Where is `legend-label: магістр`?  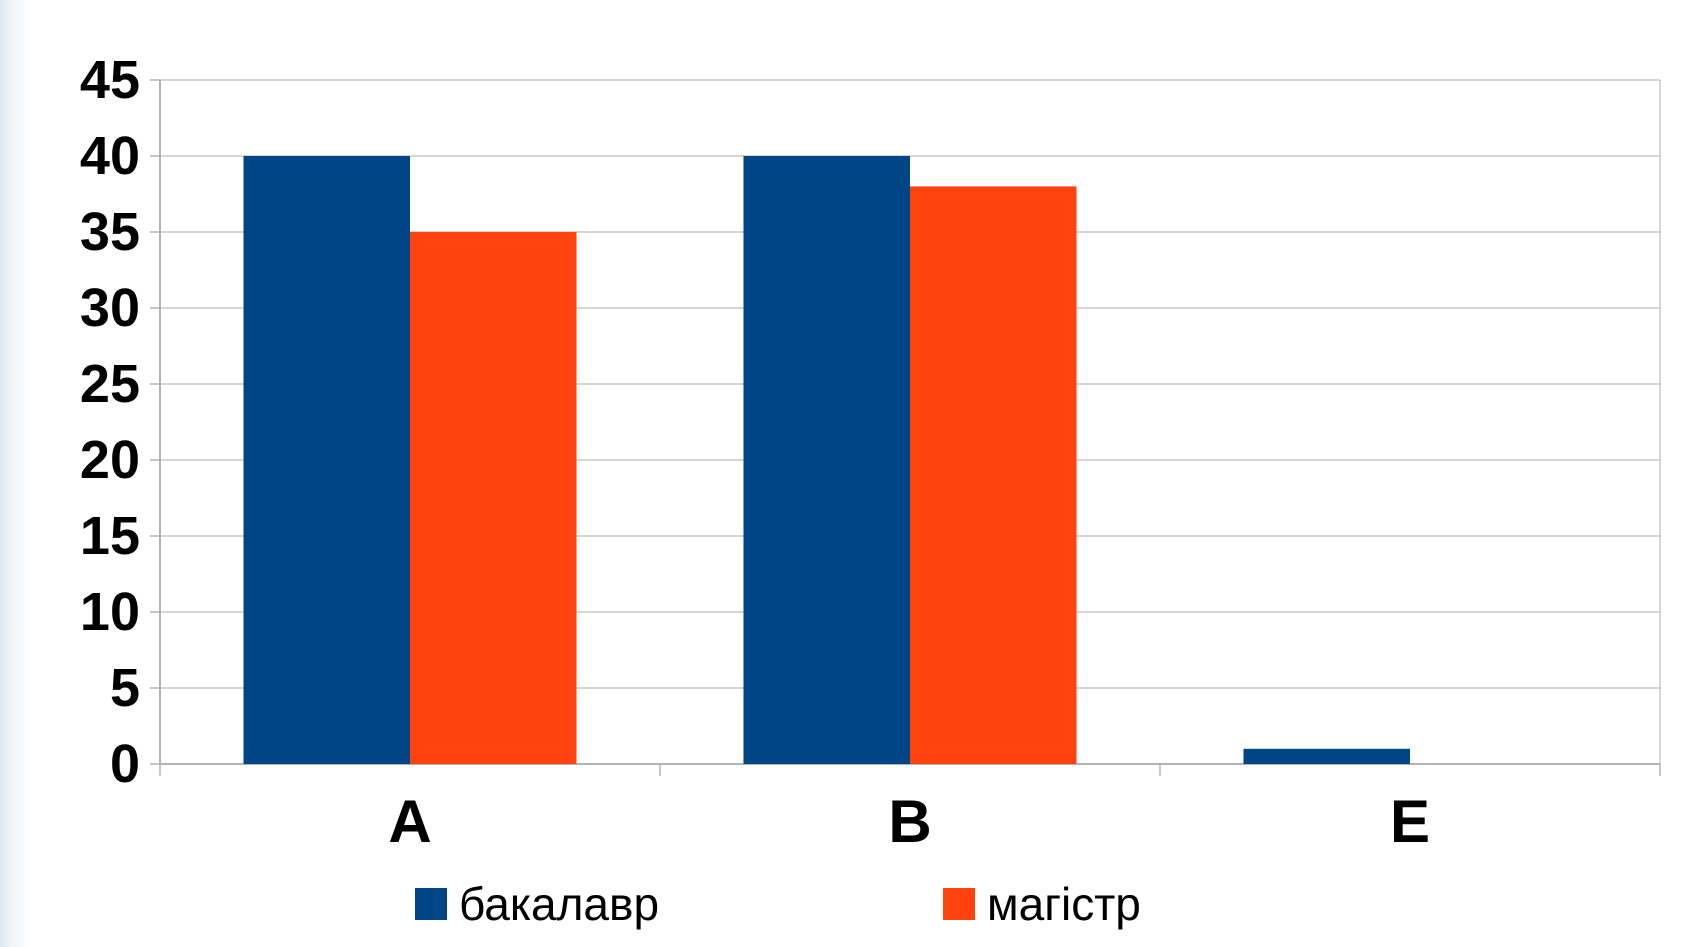
legend-label: магістр is located at coordinates (1064, 904).